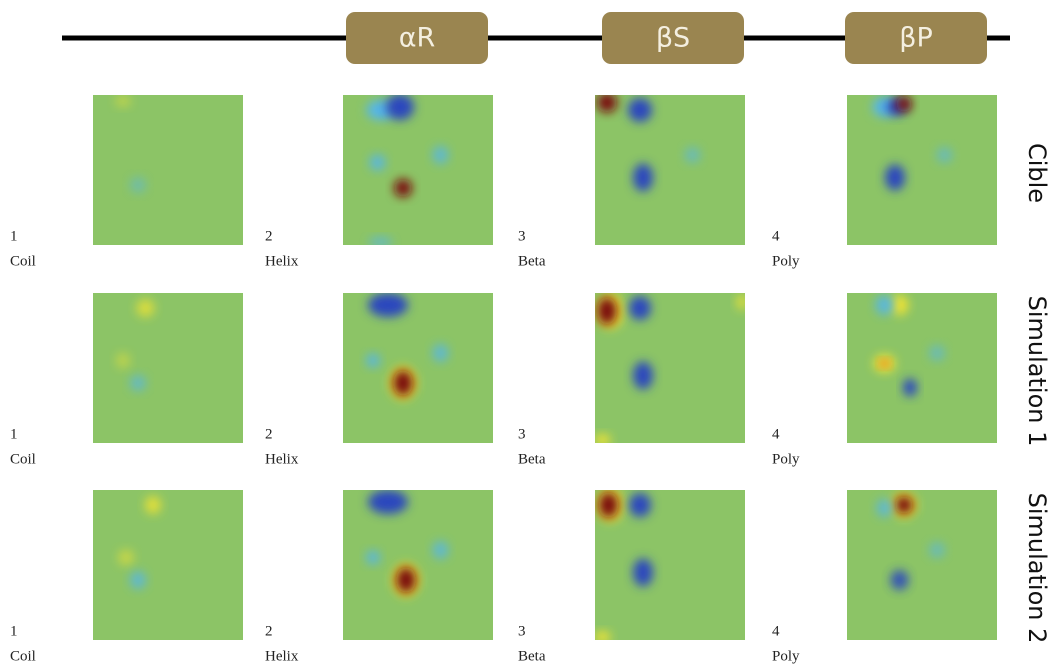 This screenshot has width=1057, height=670. I want to click on row-label: Simulation 1, so click(1037, 371).